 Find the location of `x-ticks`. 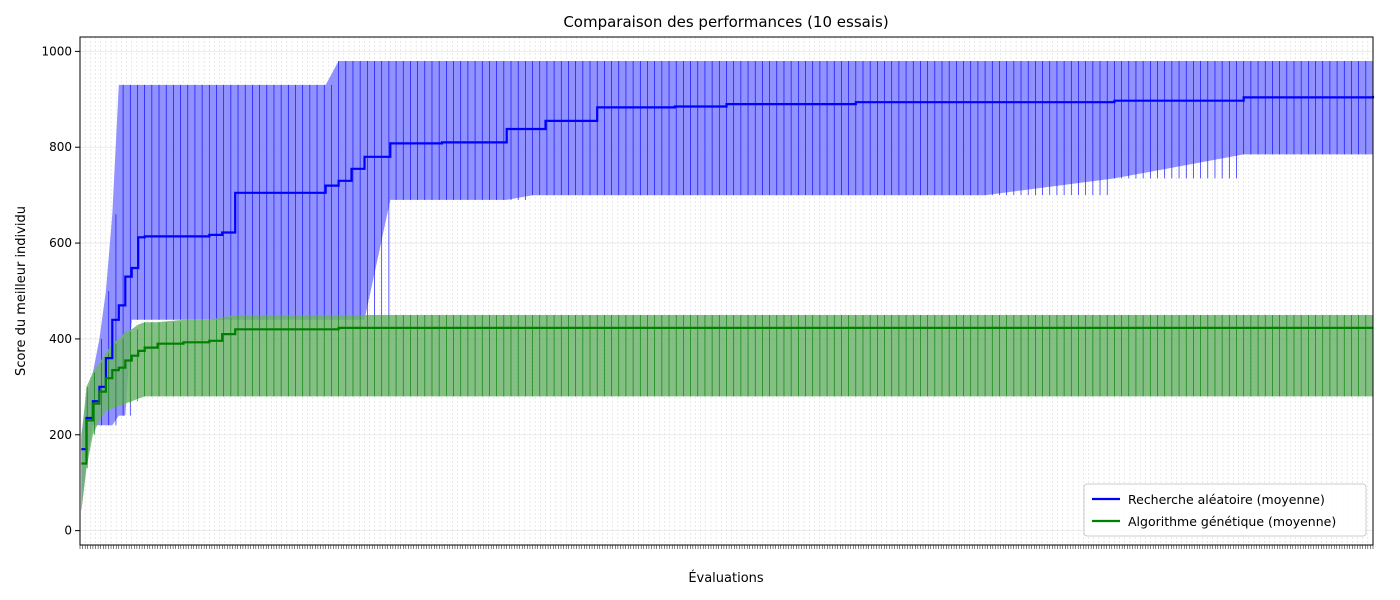

x-ticks is located at coordinates (726, 547).